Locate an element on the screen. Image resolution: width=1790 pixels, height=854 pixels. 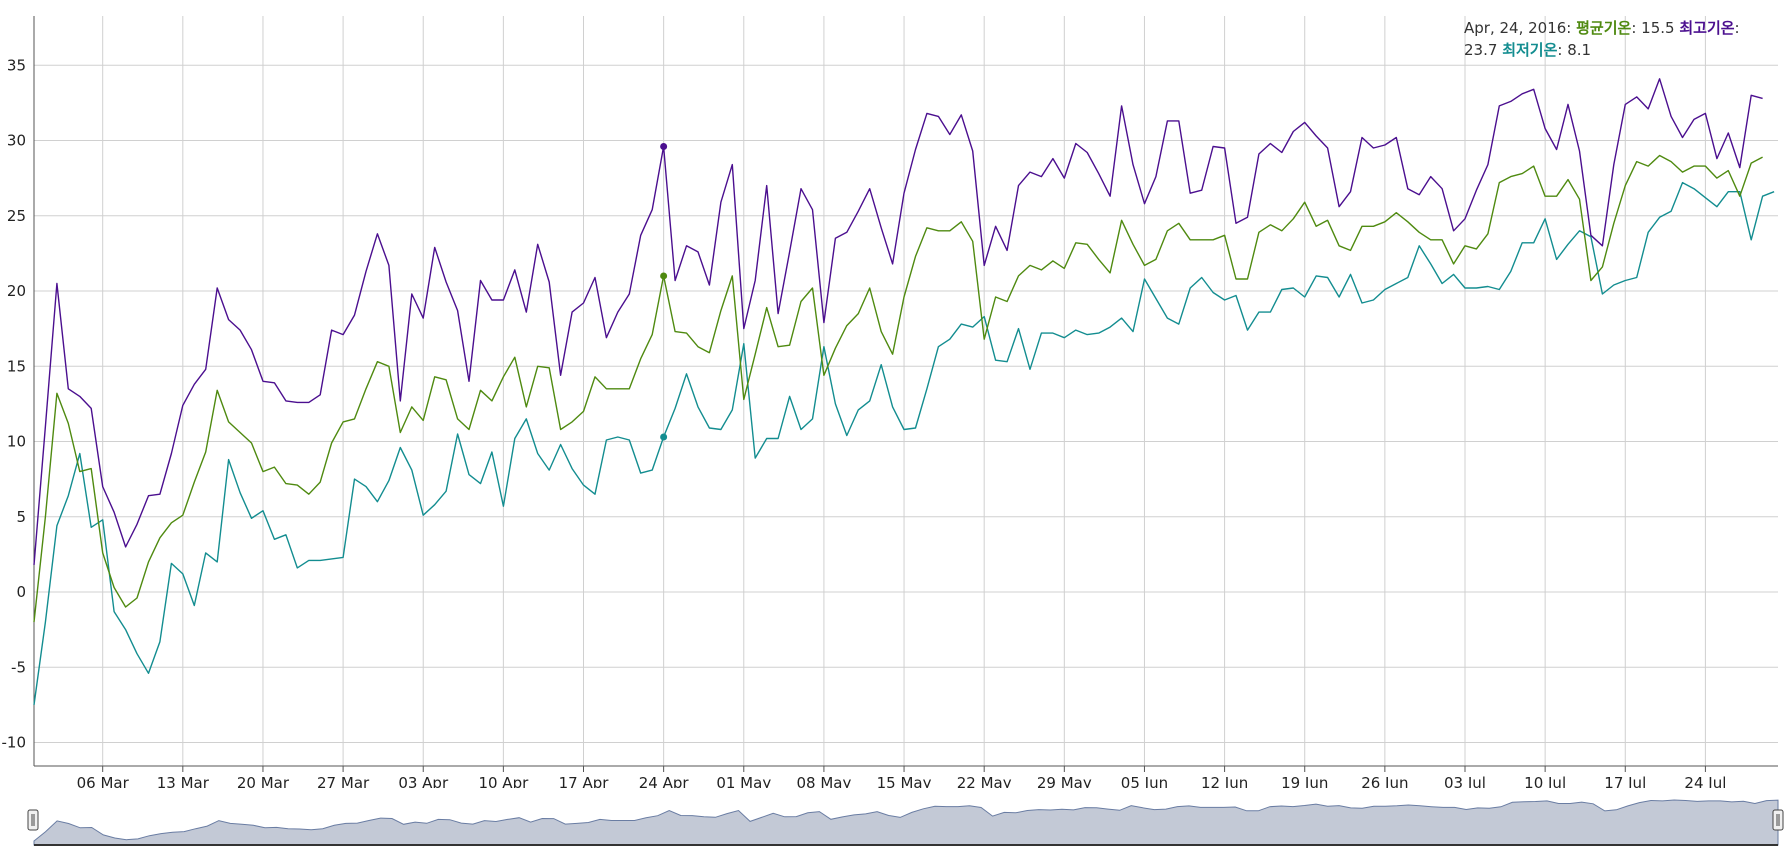
range-navigator is located at coordinates (905, 817).